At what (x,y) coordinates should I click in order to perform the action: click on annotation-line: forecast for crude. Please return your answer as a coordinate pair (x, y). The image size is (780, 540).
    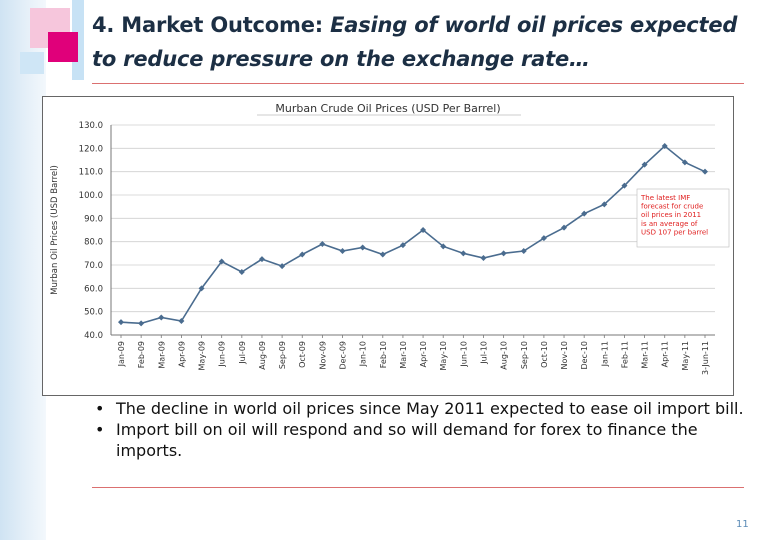
    Looking at the image, I should click on (672, 207).